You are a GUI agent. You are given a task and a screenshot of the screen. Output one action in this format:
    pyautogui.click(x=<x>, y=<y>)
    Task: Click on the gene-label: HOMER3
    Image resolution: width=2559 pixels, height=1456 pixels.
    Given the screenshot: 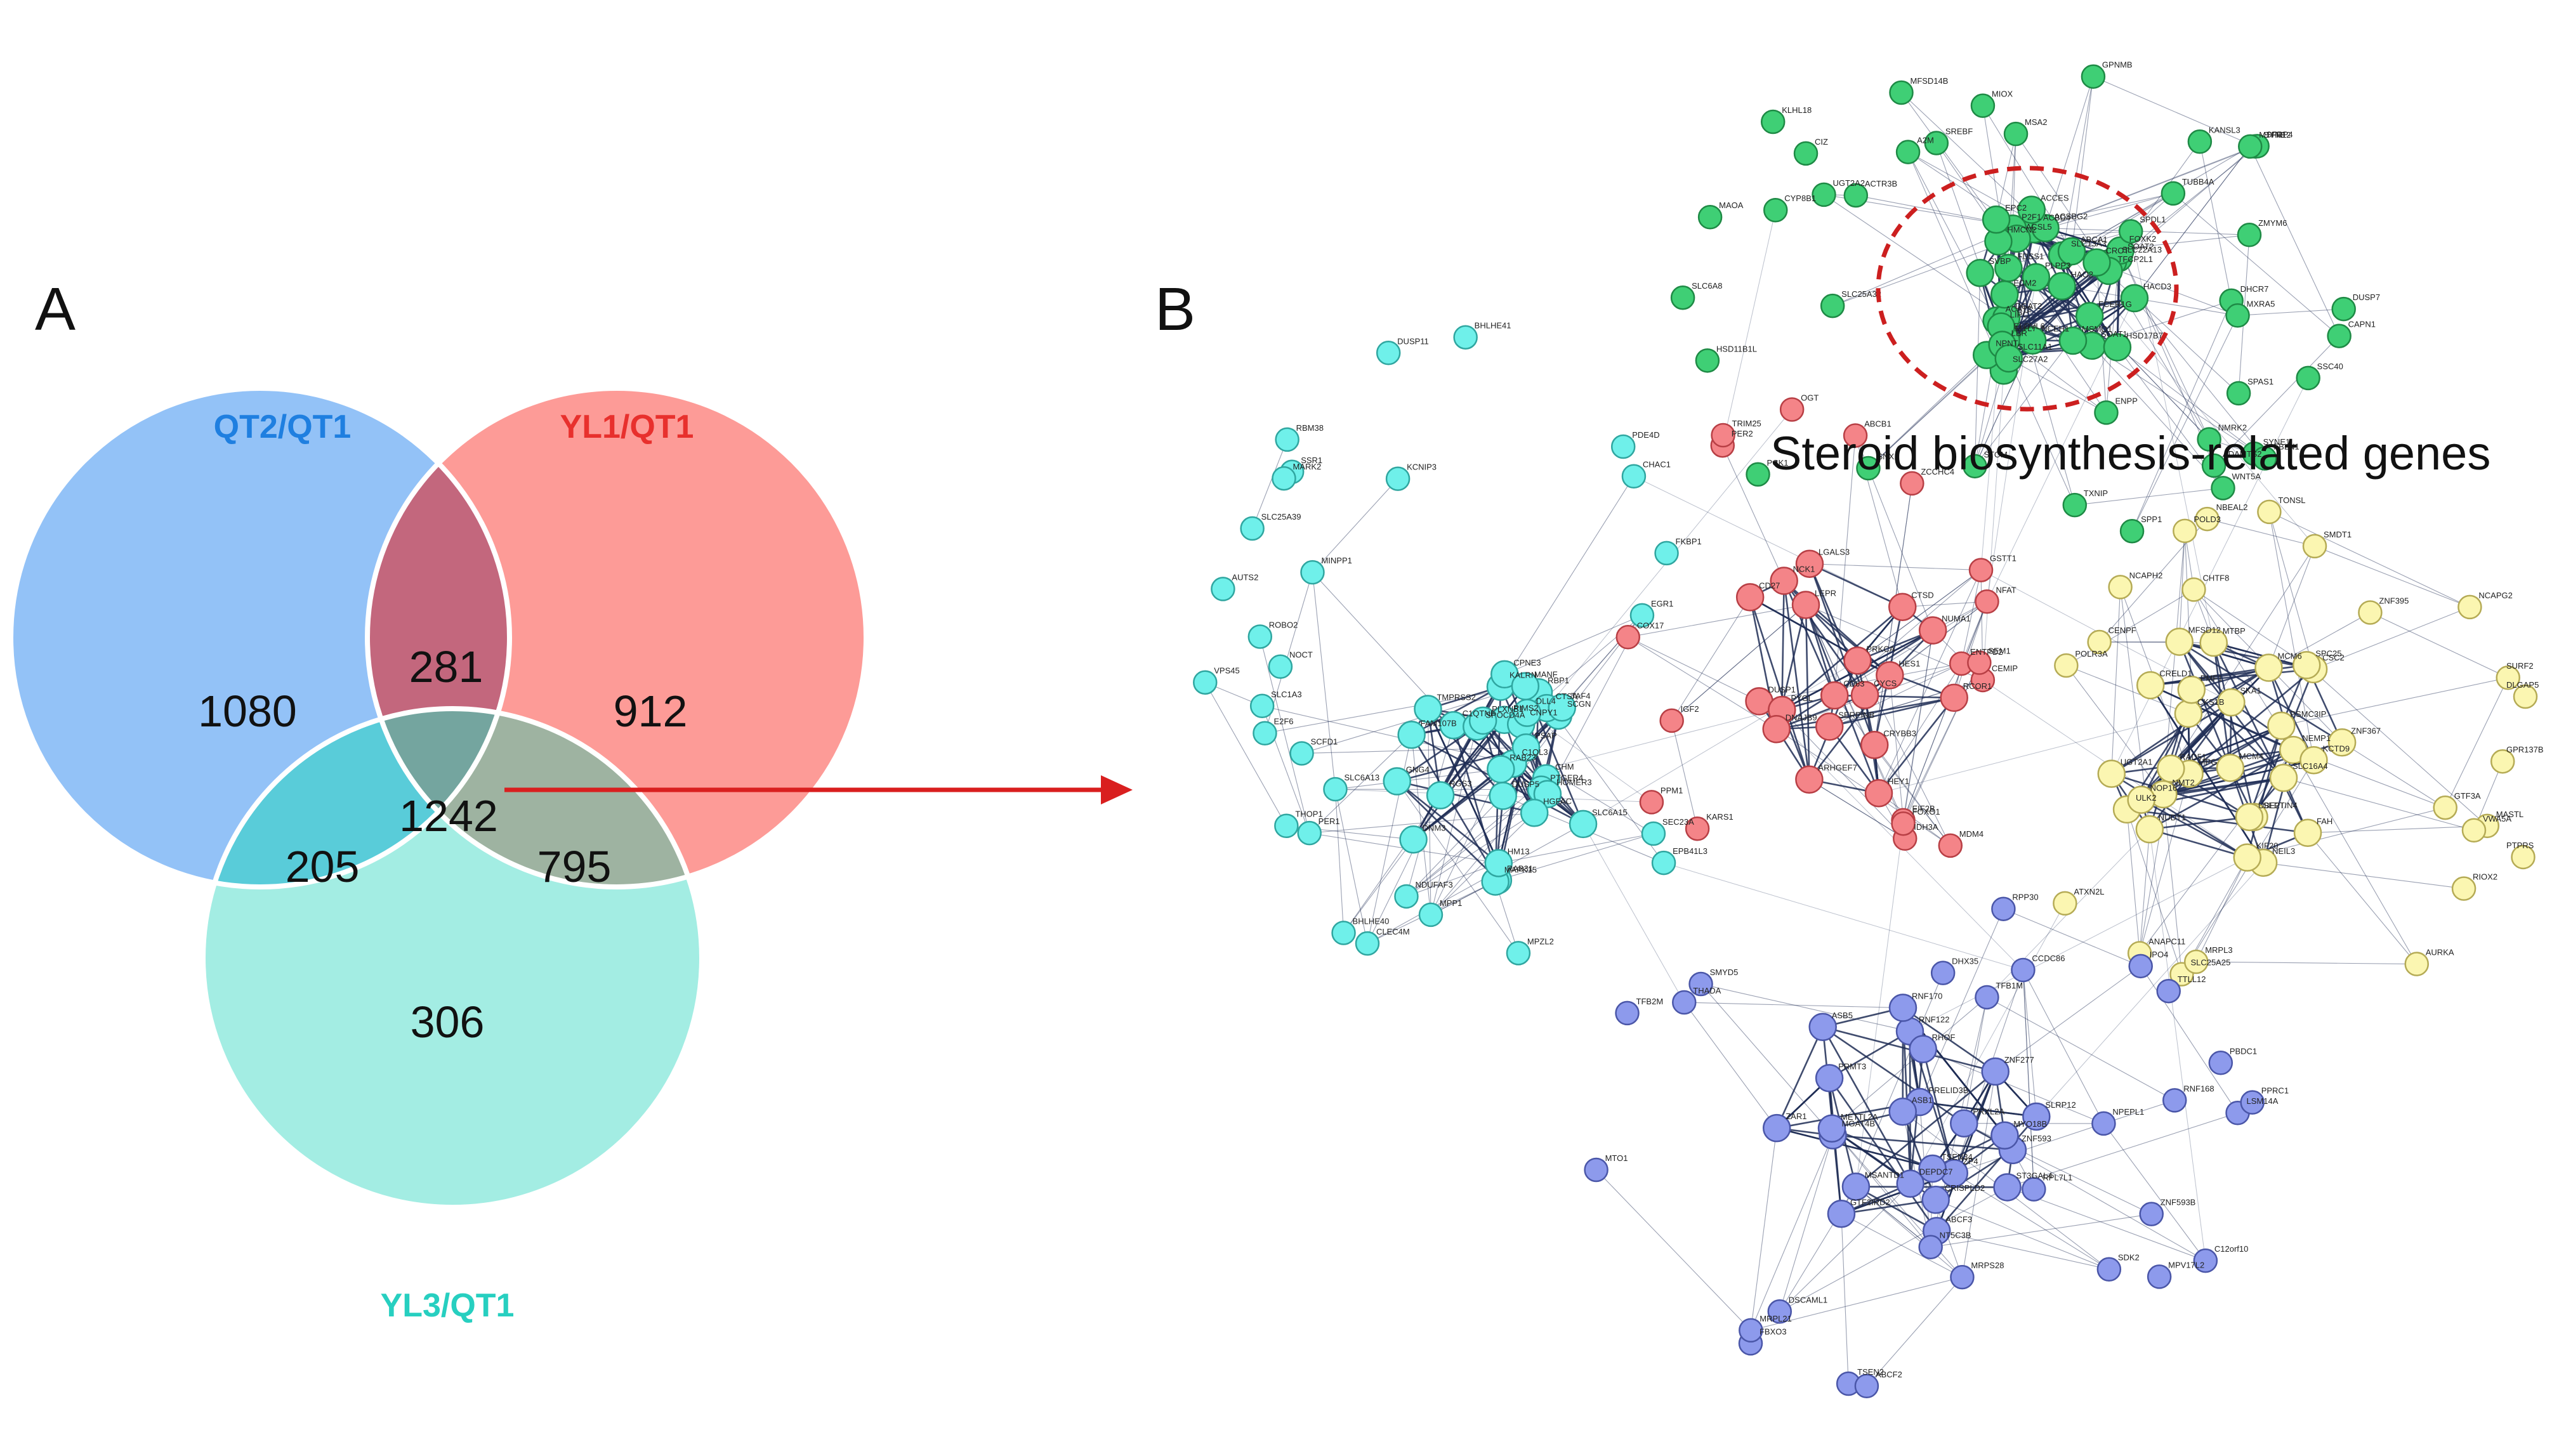 What is the action you would take?
    pyautogui.click(x=1574, y=783)
    